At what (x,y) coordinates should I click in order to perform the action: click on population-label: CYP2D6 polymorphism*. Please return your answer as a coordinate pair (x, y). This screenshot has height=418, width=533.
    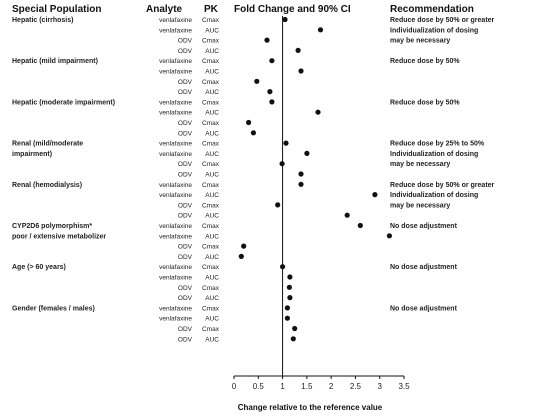
    Looking at the image, I should click on (52, 226).